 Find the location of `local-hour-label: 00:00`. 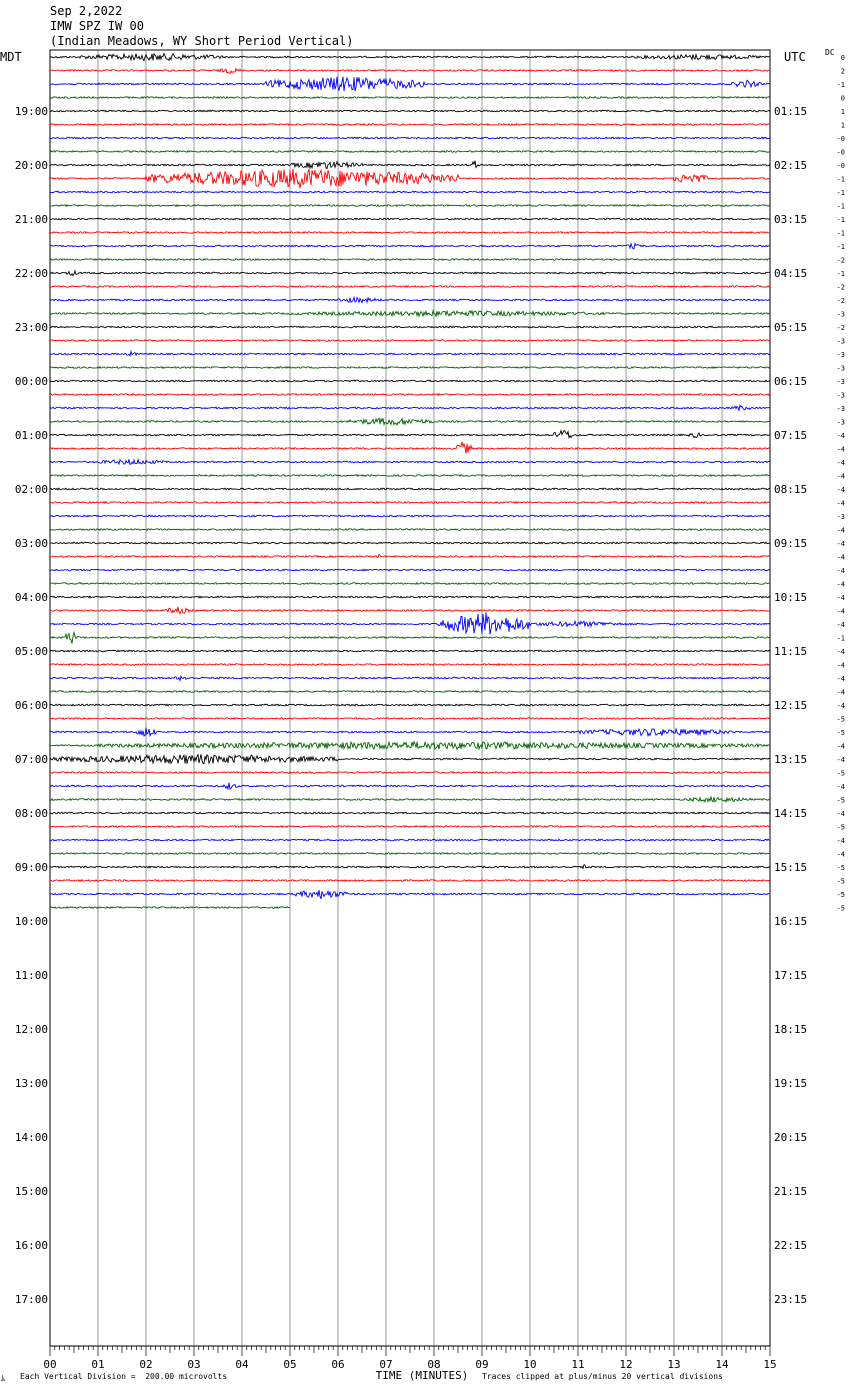

local-hour-label: 00:00 is located at coordinates (31, 381).